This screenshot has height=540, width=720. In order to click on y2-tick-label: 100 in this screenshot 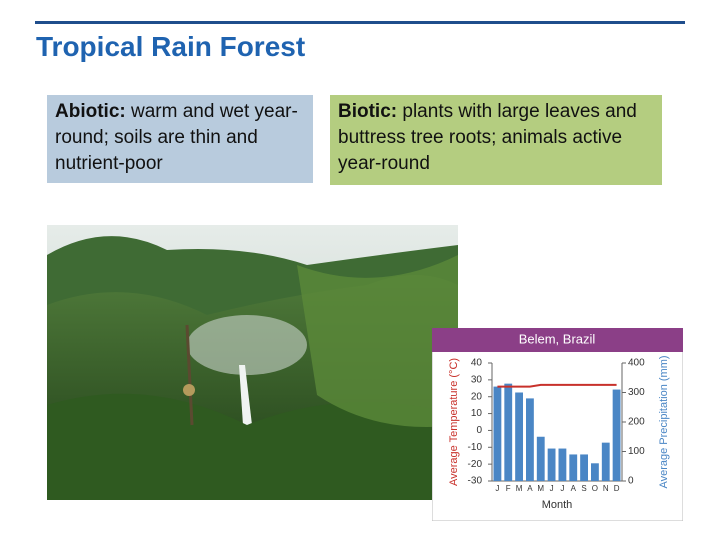, I will do `click(636, 451)`.